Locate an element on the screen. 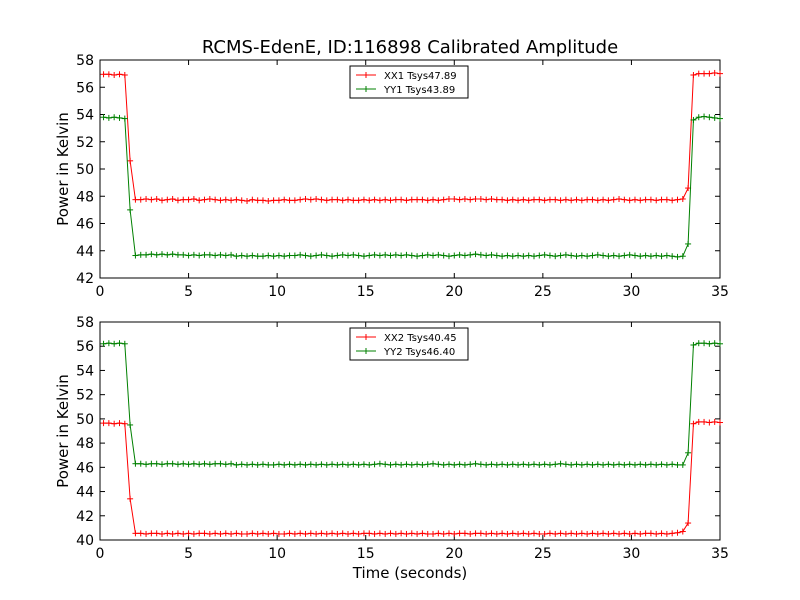 This screenshot has height=600, width=800. y-tick-label: 50 is located at coordinates (85, 420).